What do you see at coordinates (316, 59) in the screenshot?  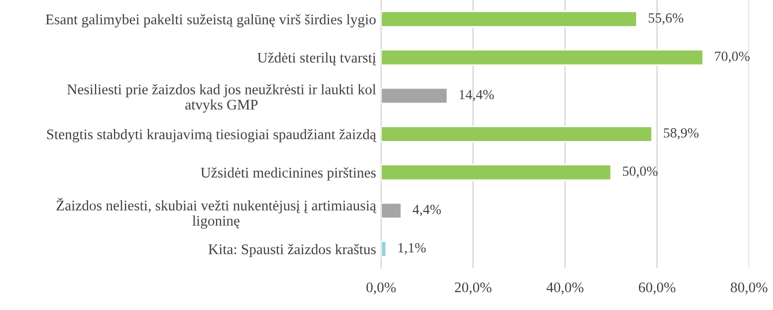 I see `y-tick-label: Uždėti sterilų tvarstį` at bounding box center [316, 59].